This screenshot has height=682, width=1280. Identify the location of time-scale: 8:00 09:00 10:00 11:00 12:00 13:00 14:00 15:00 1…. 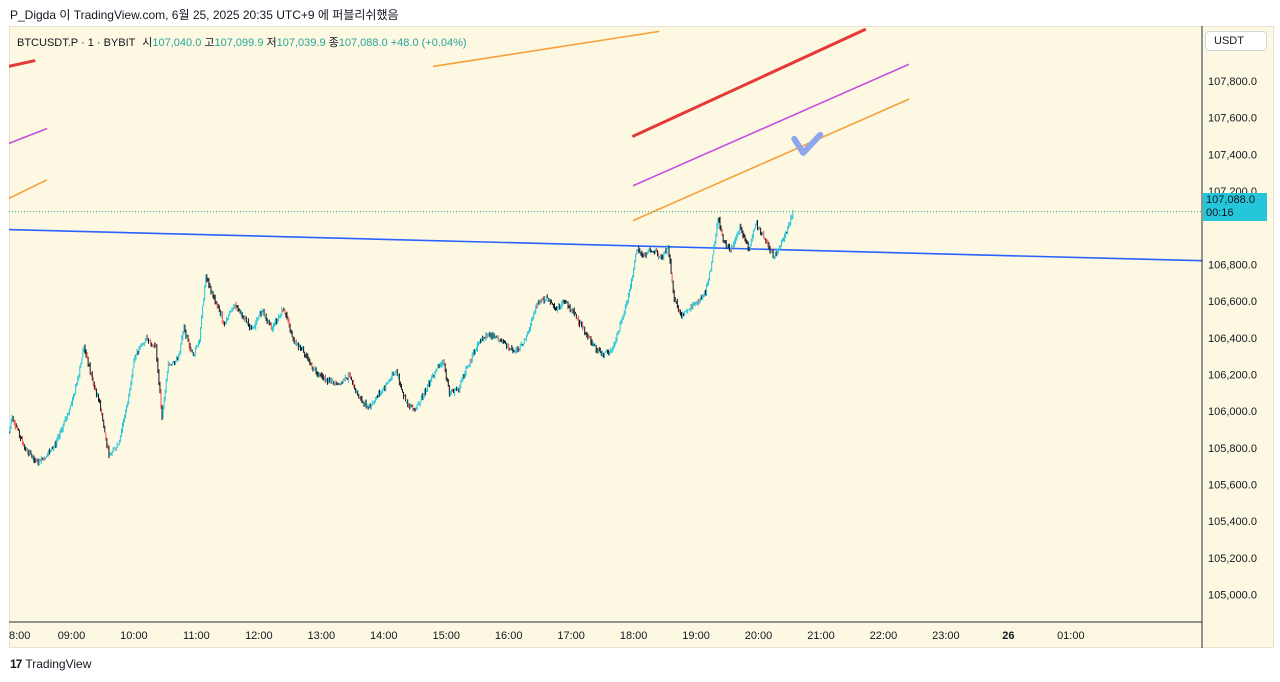
(547, 636).